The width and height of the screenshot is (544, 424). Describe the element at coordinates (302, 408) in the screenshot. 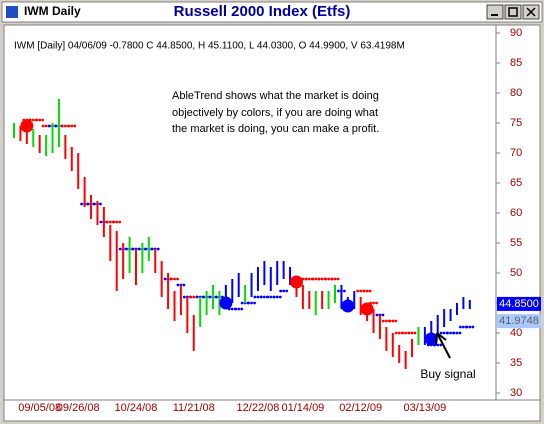

I see `x-tick-label: 01/14/09` at that location.